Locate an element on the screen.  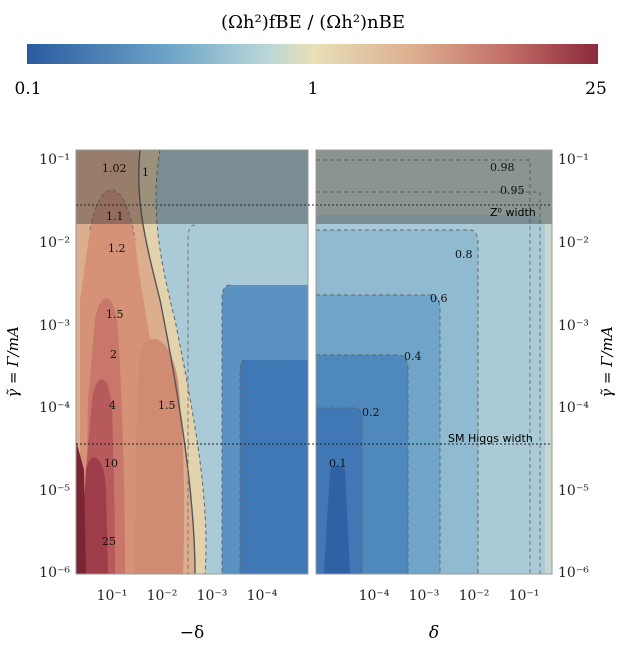
colorbar is located at coordinates (312, 54).